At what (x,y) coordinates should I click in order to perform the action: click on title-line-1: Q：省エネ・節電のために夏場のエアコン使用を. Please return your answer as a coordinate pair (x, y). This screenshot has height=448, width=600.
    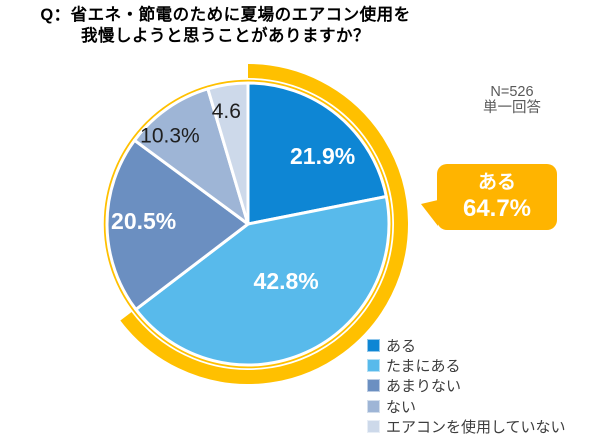
    Looking at the image, I should click on (225, 15).